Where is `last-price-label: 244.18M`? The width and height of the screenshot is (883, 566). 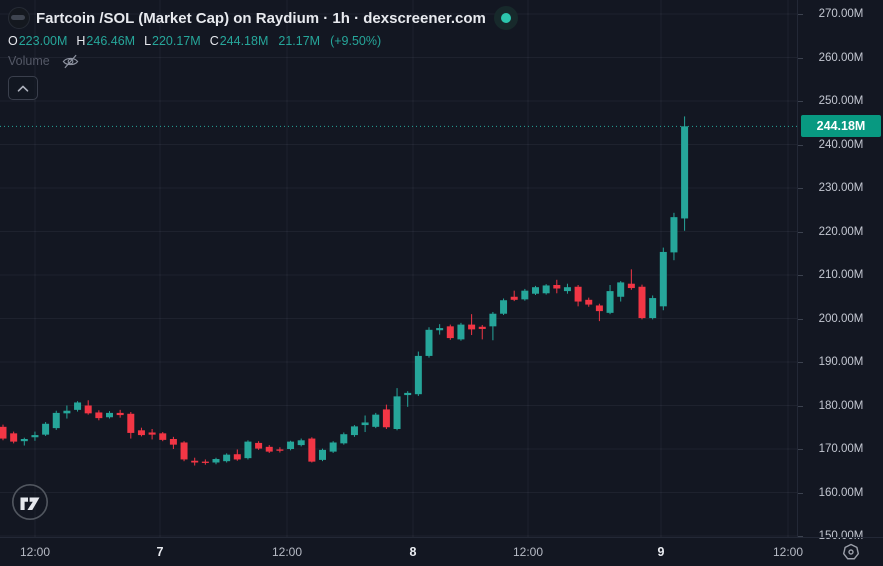
last-price-label: 244.18M is located at coordinates (841, 126).